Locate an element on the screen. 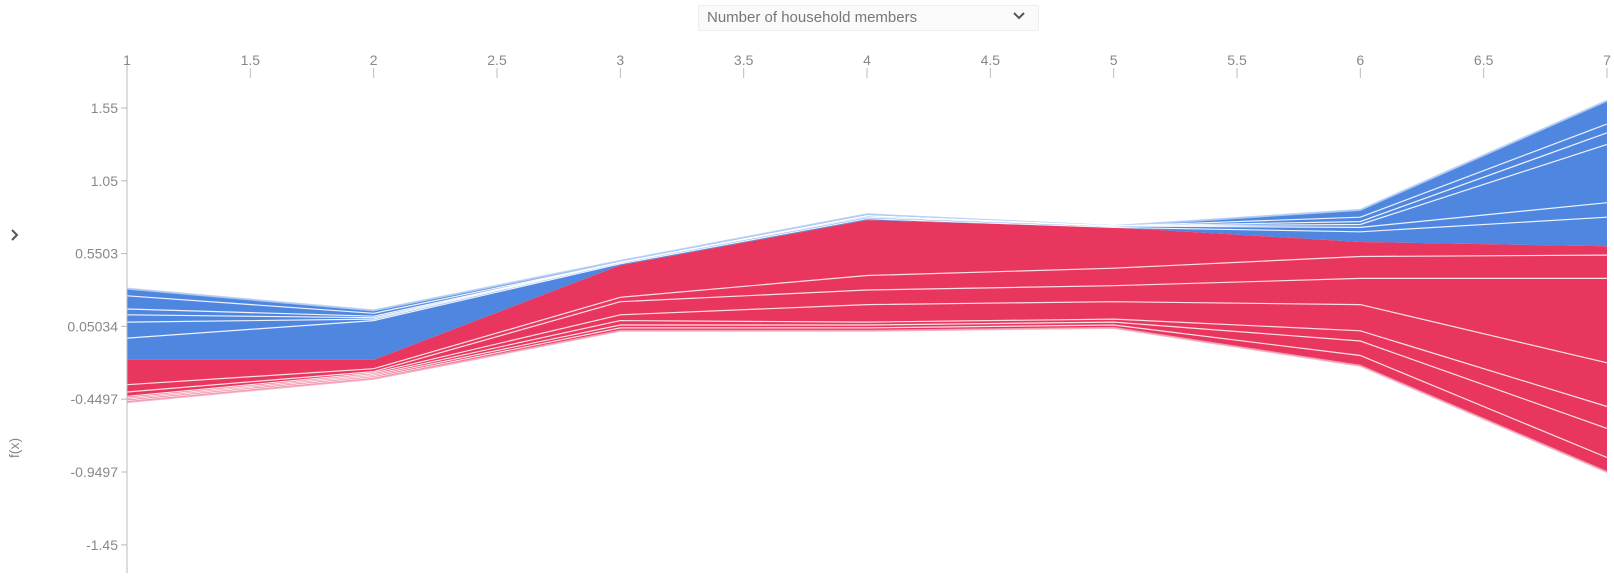 This screenshot has height=581, width=1614. positive-series-line is located at coordinates (867, 363).